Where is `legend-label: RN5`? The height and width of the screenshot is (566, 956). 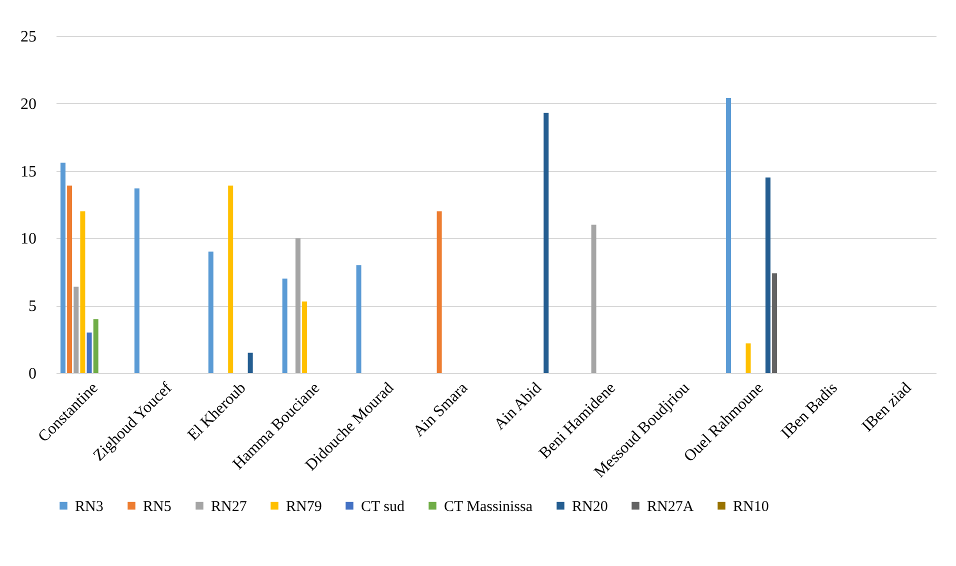 legend-label: RN5 is located at coordinates (157, 506).